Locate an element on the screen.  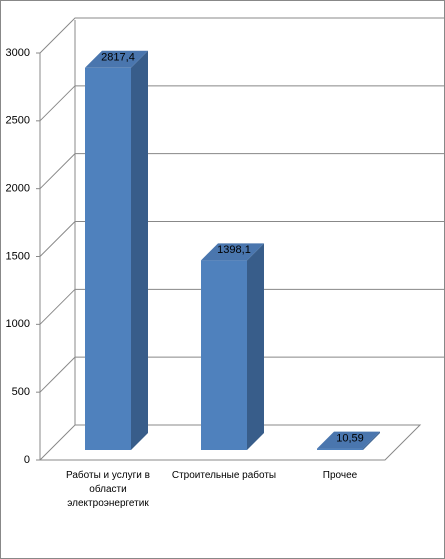
data-label: 1398,1 is located at coordinates (234, 250).